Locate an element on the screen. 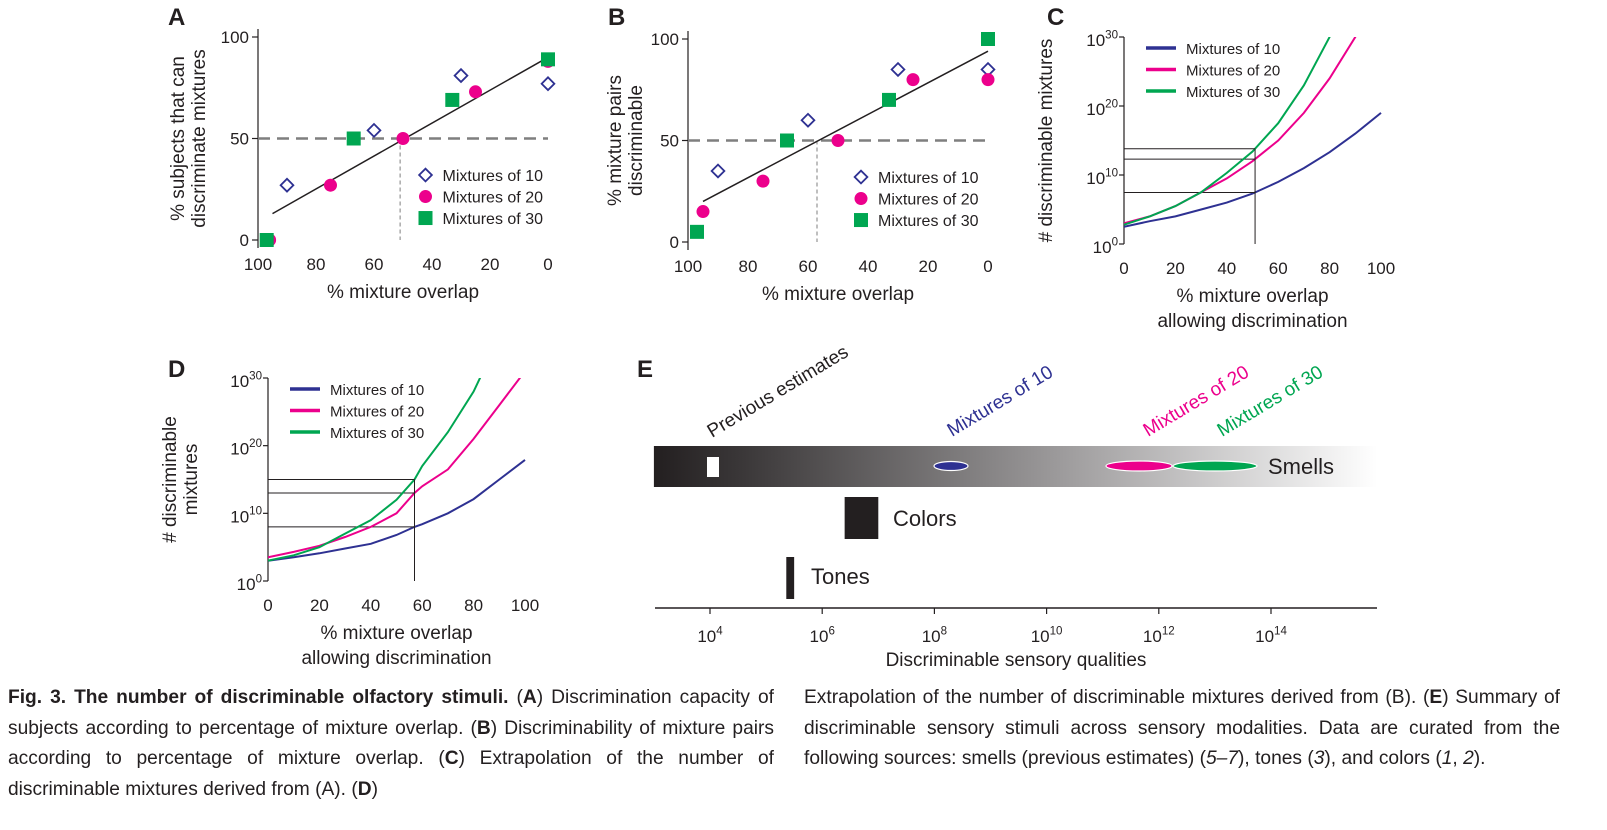  panel-b-xtick-label: 40 is located at coordinates (868, 266).